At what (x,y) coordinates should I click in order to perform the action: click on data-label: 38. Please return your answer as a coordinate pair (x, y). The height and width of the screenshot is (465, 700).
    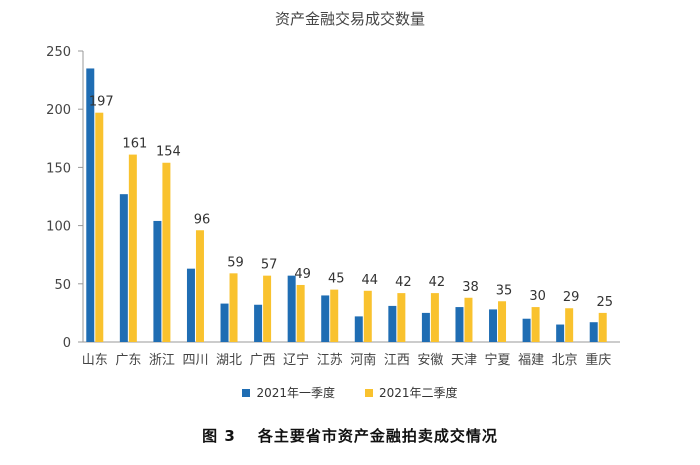
    Looking at the image, I should click on (470, 287).